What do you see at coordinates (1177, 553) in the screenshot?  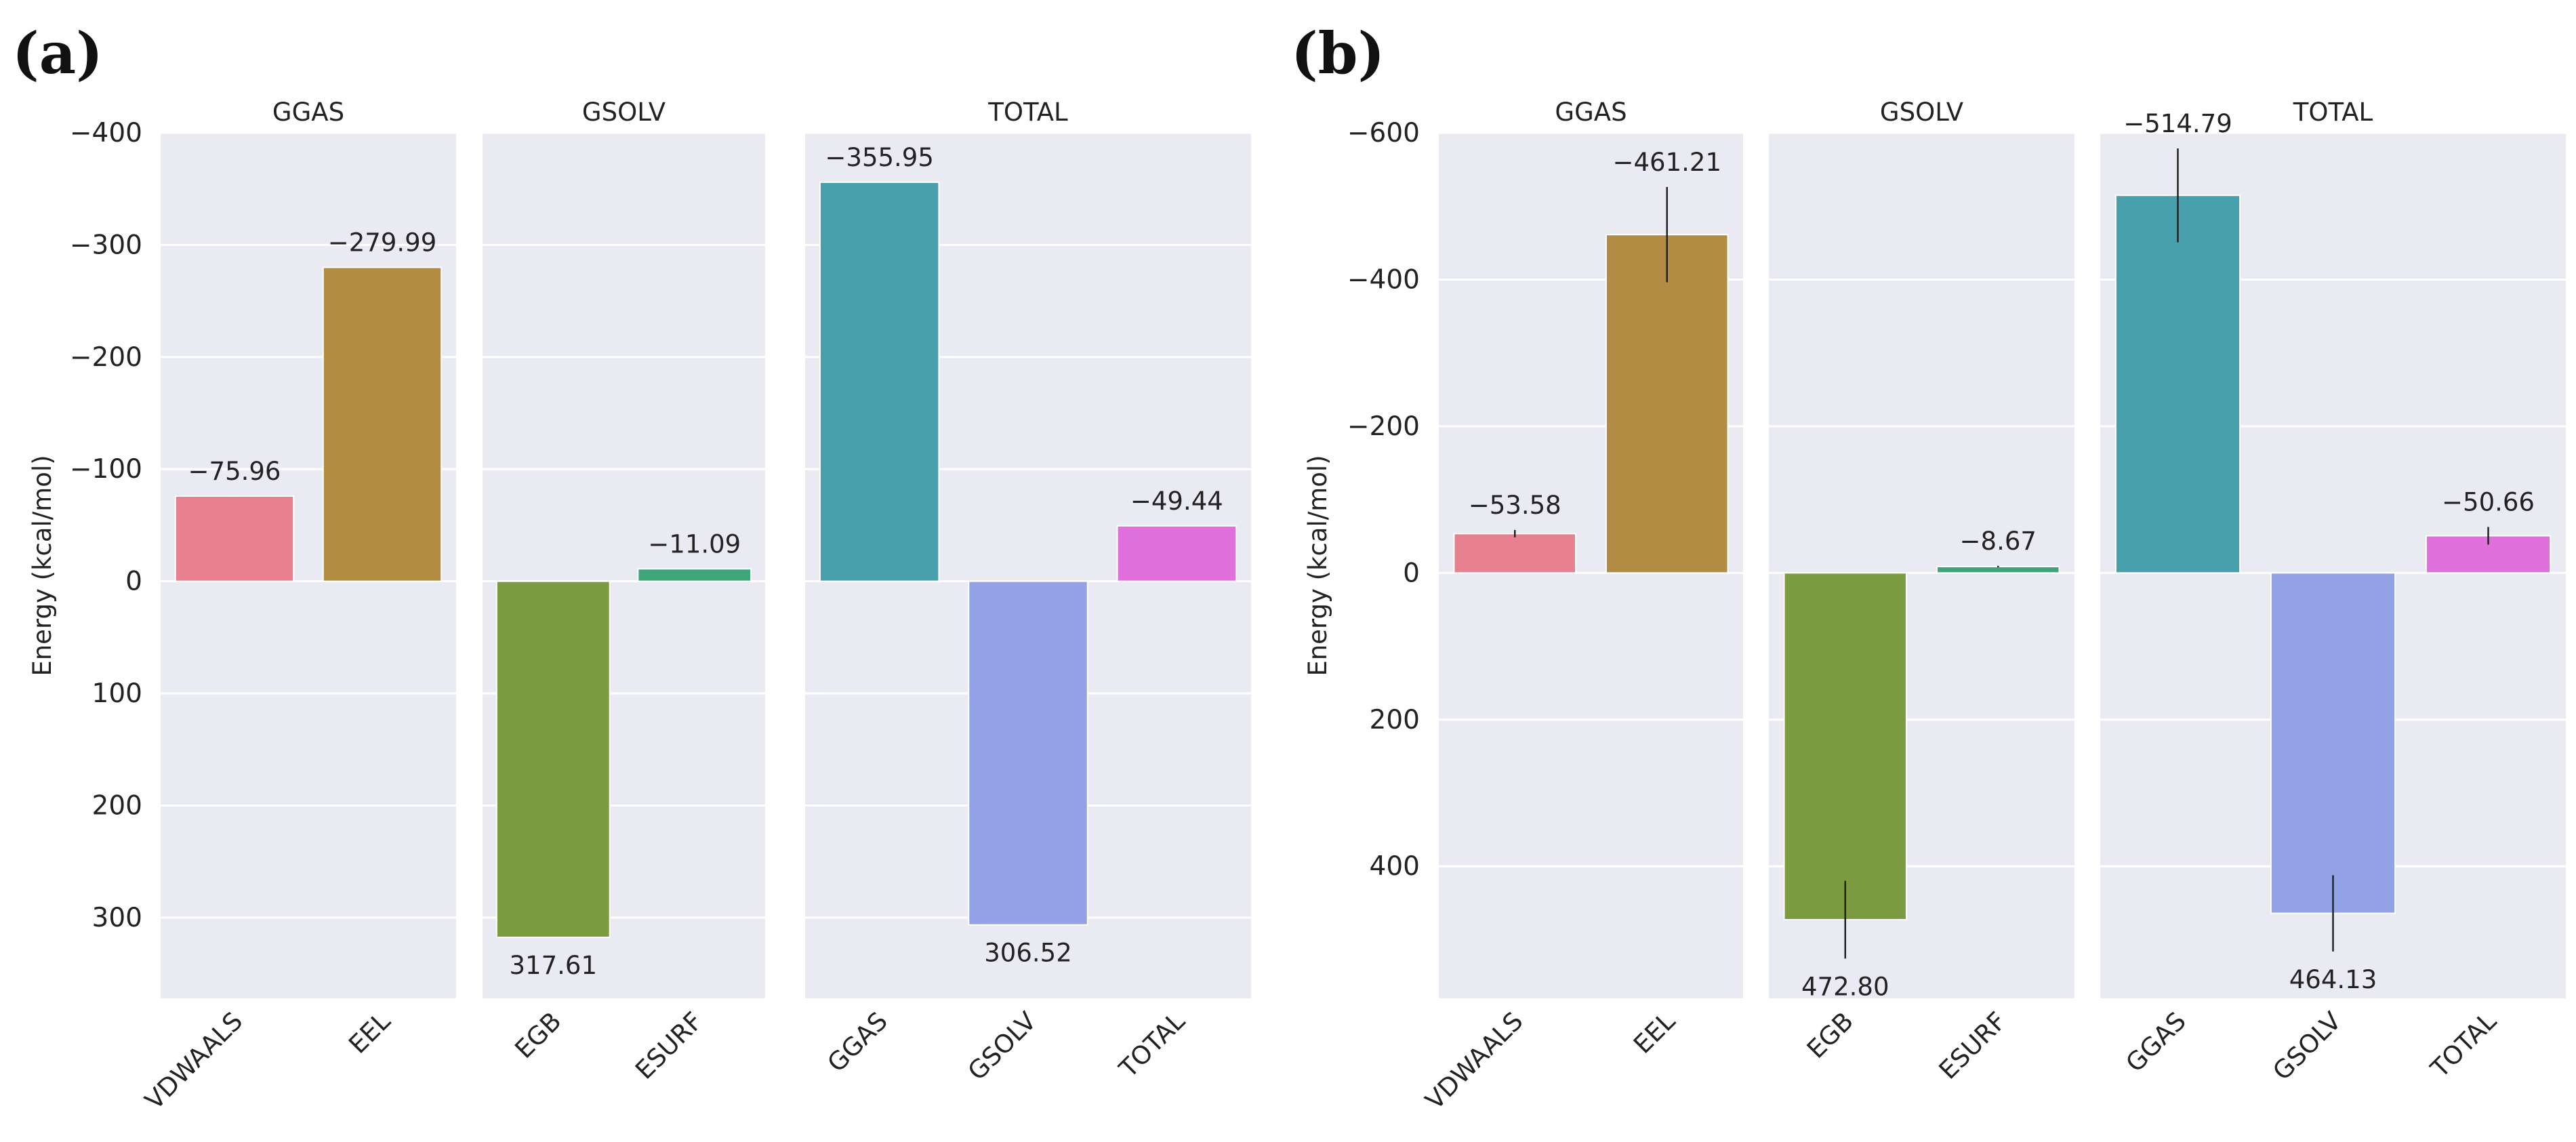 I see `bar-total` at bounding box center [1177, 553].